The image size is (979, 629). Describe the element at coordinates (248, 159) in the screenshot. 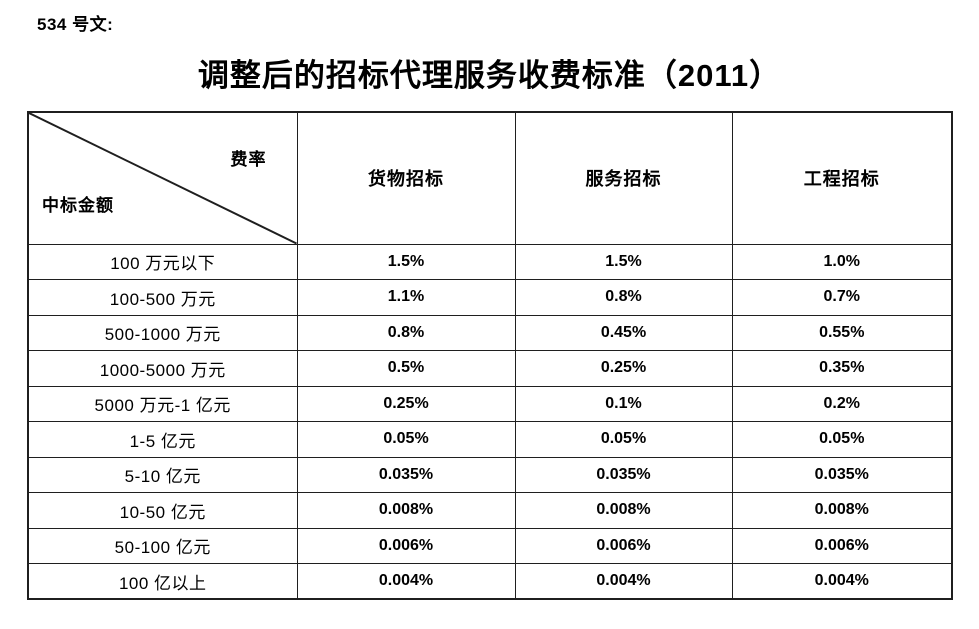

I see `corner-label-fee-rate: 费率` at that location.